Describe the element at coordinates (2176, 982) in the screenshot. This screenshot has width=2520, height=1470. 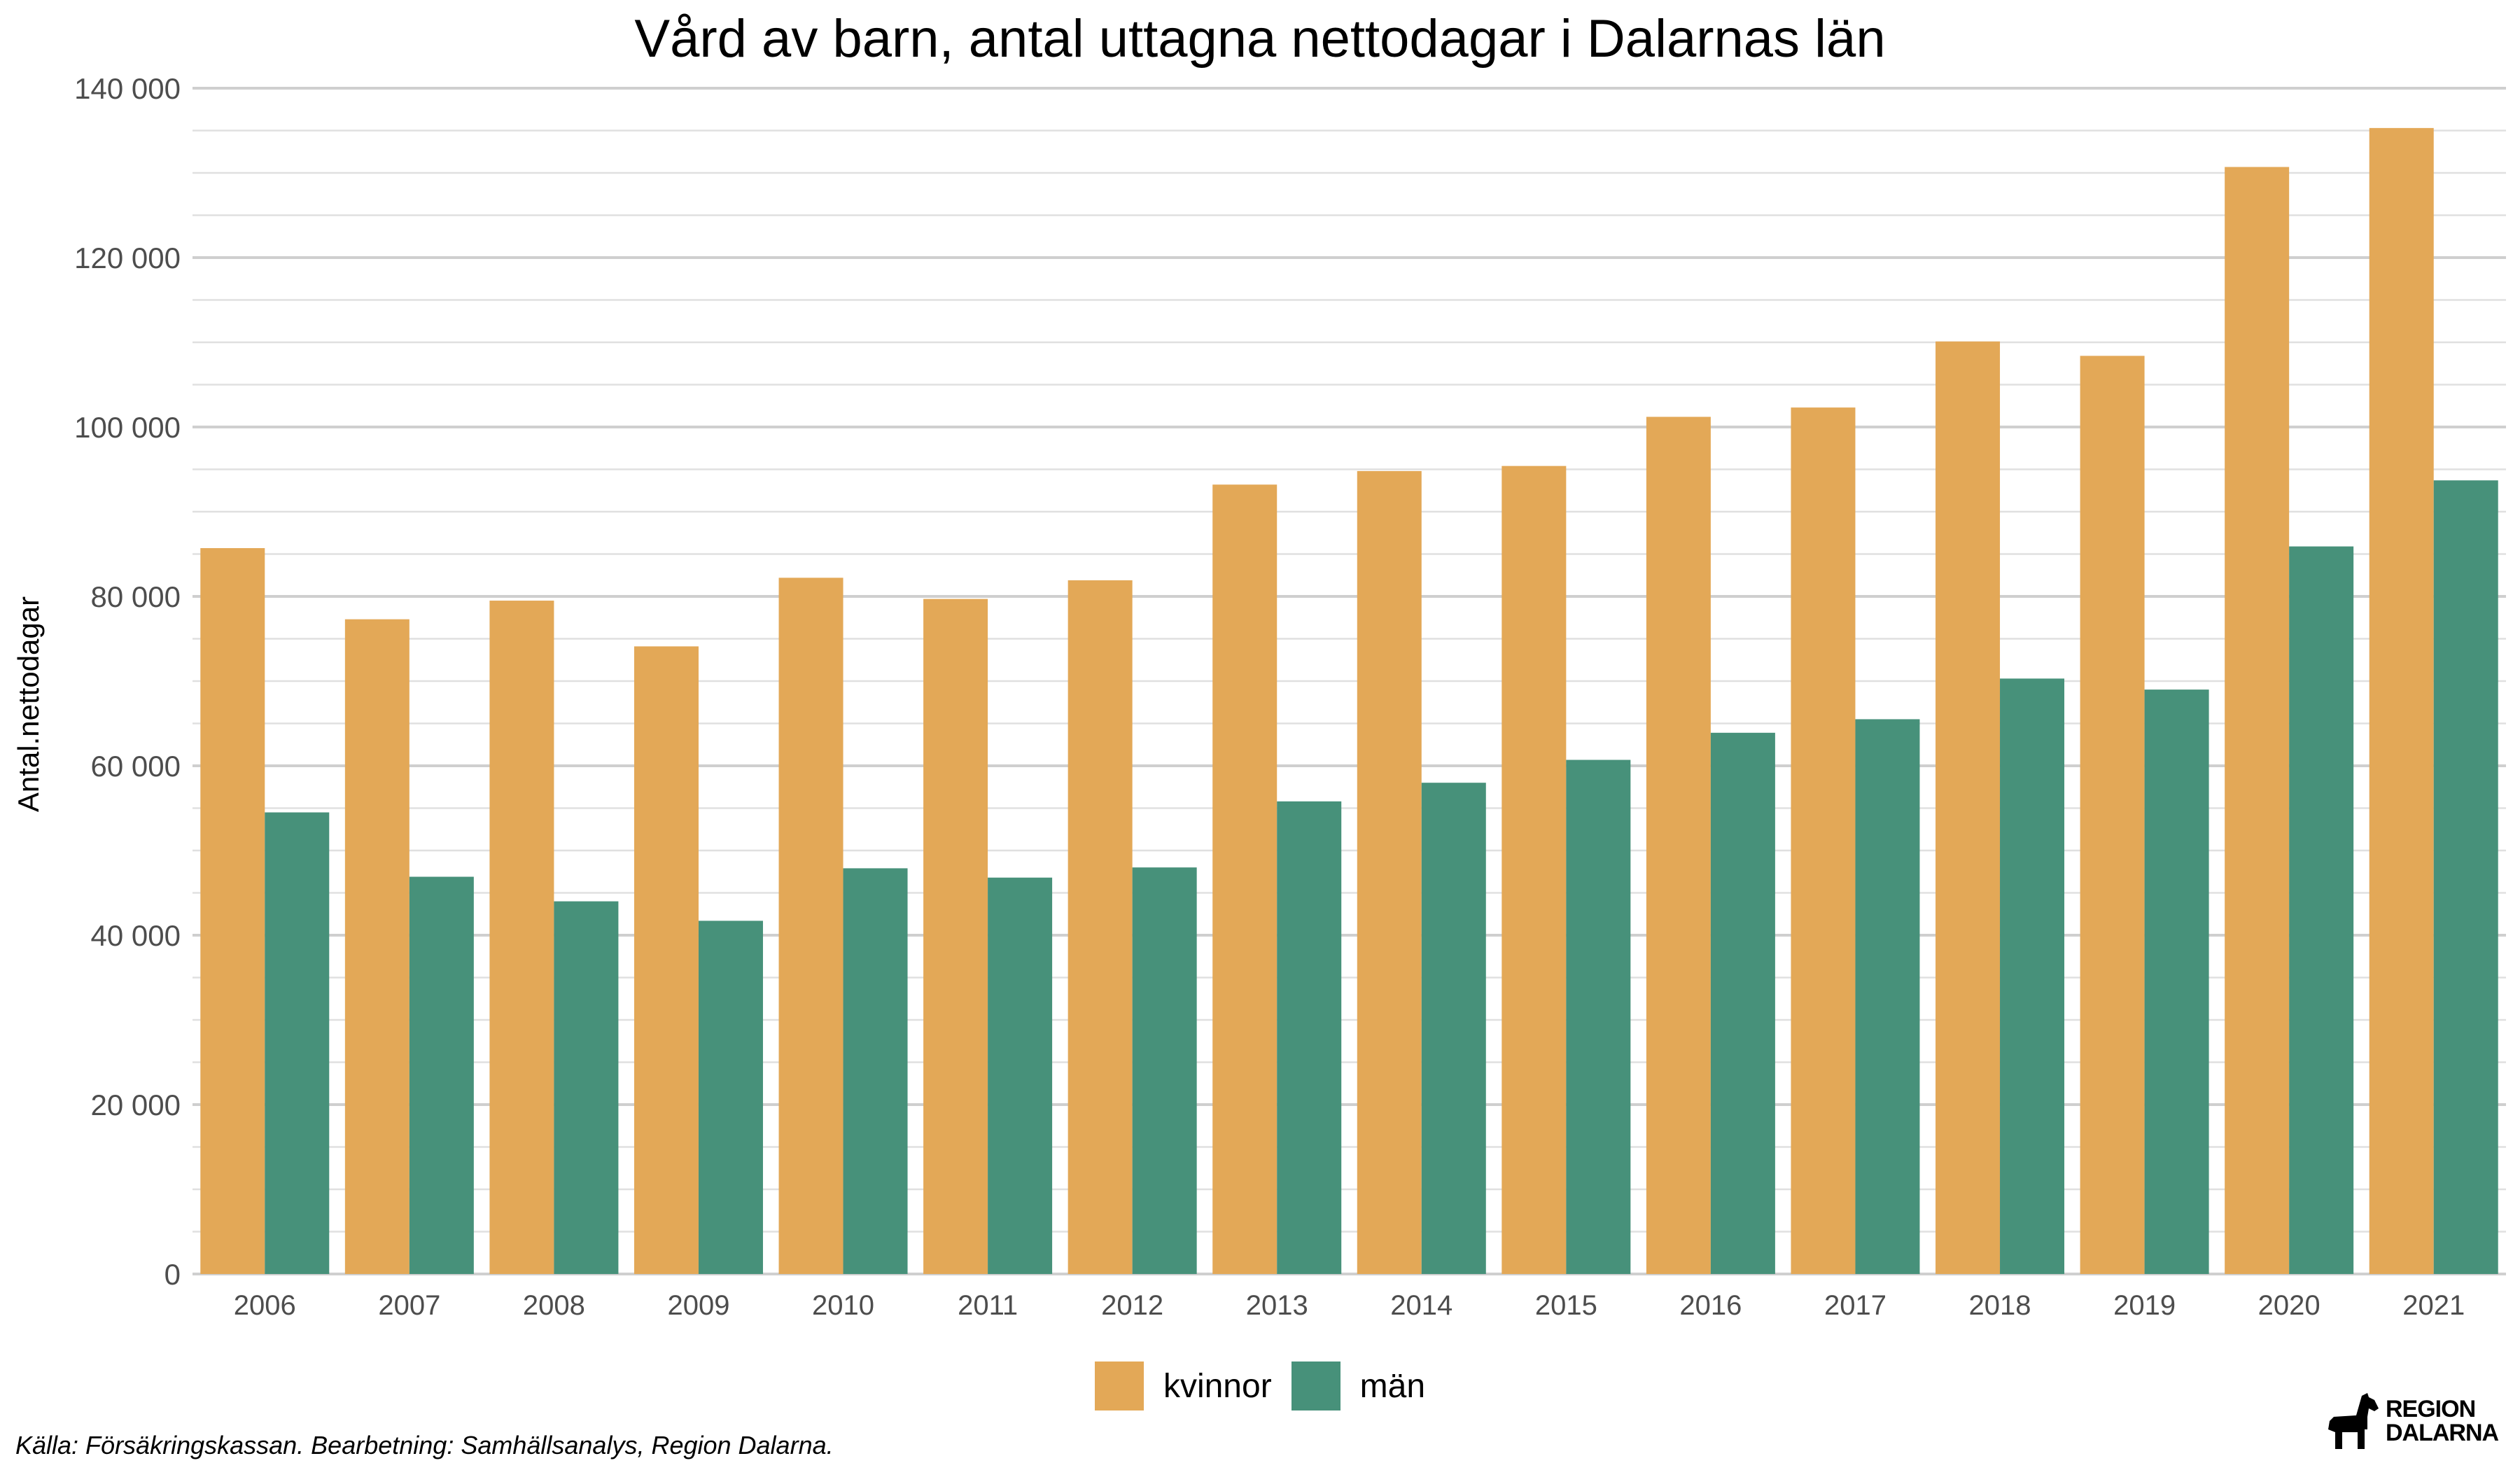
I see `bar-man-2019` at that location.